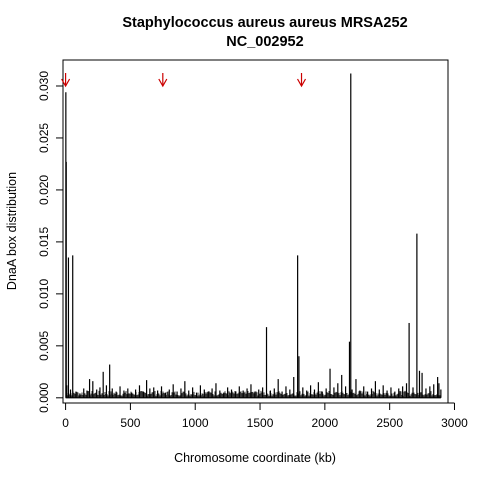 This screenshot has width=480, height=485. Describe the element at coordinates (130, 423) in the screenshot. I see `x-tick-label: 500` at that location.